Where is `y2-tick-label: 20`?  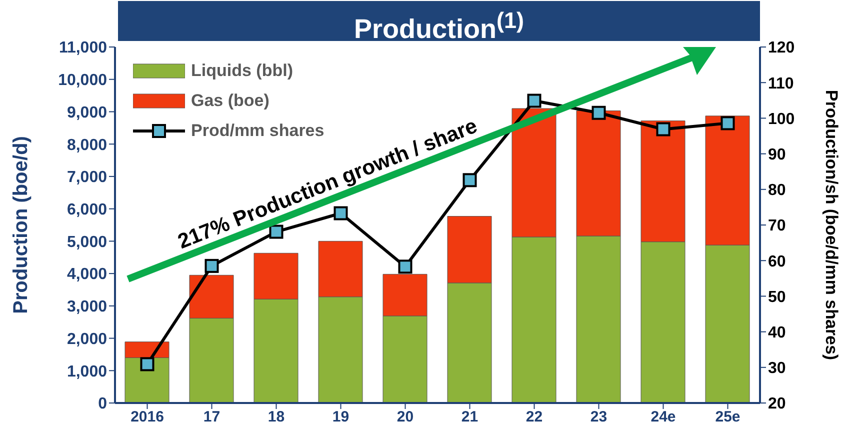
y2-tick-label: 20 is located at coordinates (777, 404).